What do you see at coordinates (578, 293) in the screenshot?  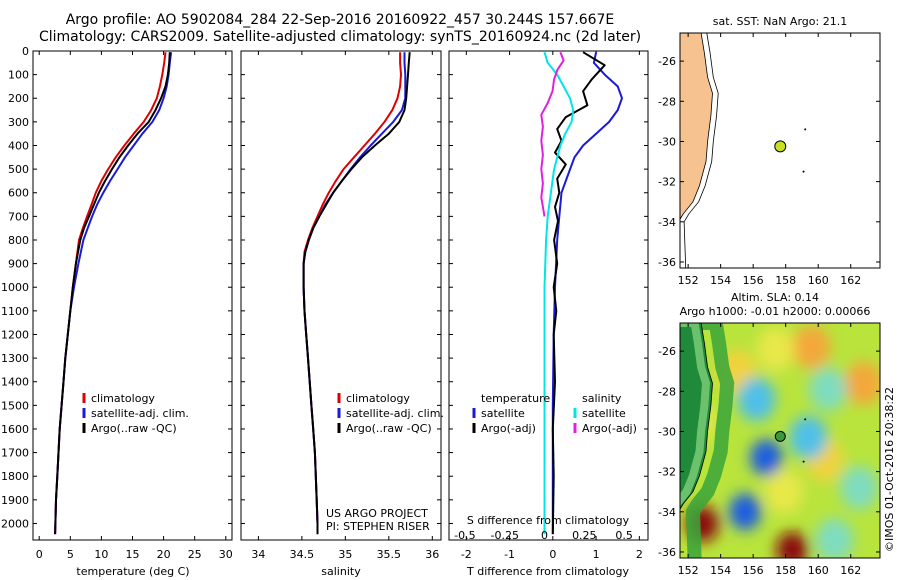 I see `difference-series-argo-adj-` at bounding box center [578, 293].